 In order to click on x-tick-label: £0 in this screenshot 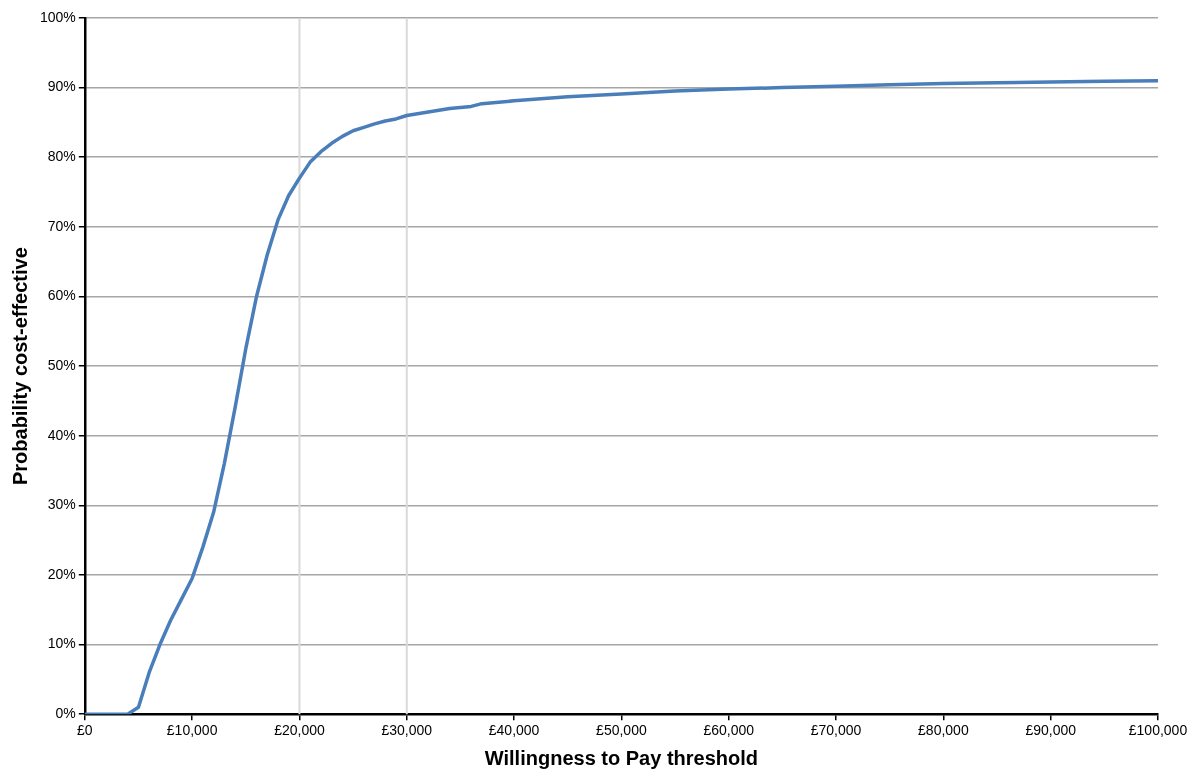, I will do `click(85, 730)`.